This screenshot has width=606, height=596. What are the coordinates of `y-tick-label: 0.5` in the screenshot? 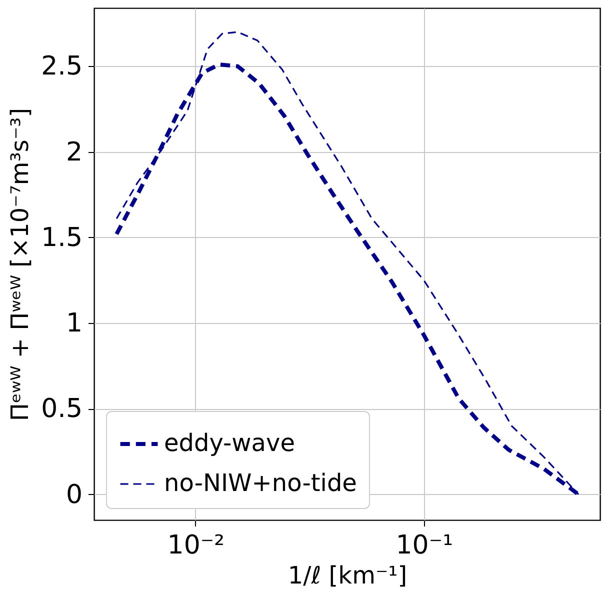 It's located at (61, 409).